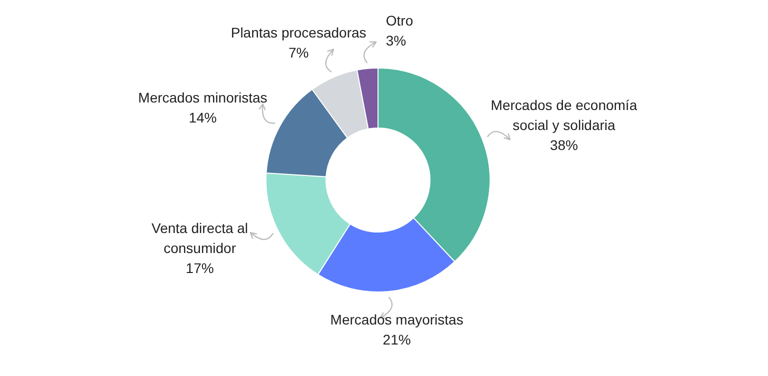  I want to click on data-label: 3%, so click(396, 40).